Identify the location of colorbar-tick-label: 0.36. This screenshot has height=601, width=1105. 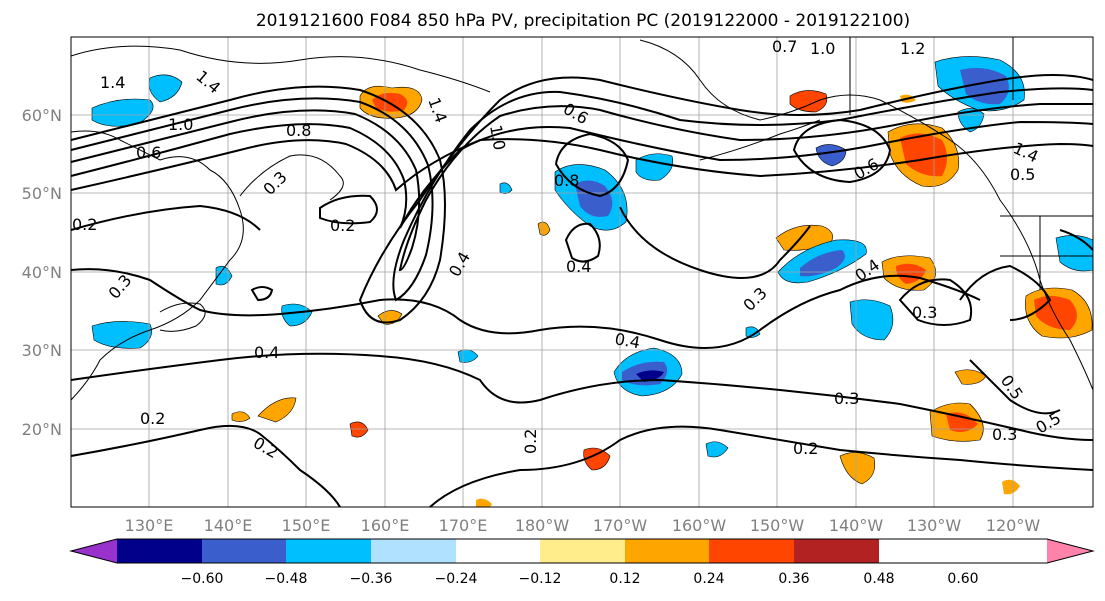
(793, 579).